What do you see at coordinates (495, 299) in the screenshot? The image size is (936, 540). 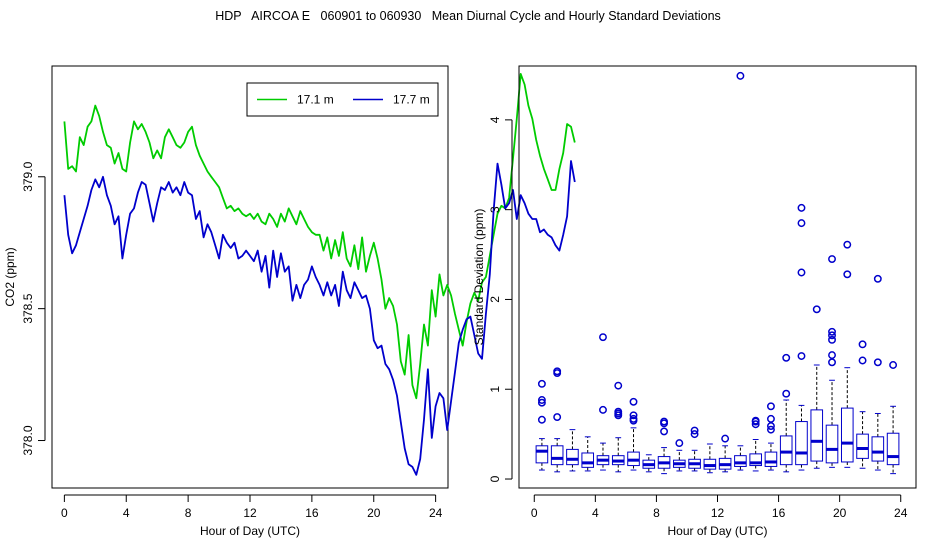 I see `y-tick-label: 2` at bounding box center [495, 299].